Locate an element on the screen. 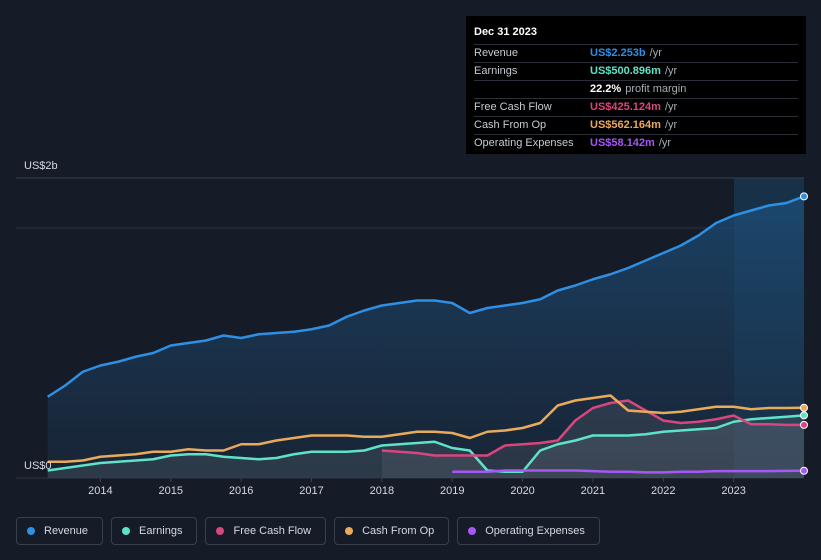  x-tick-label: 2018 is located at coordinates (382, 491).